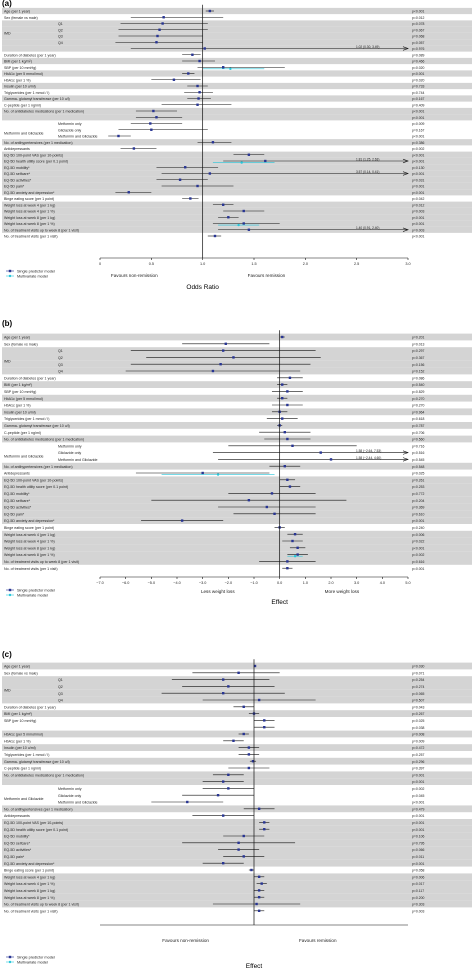 This screenshot has height=976, width=474. I want to click on x-tick-label: 3.0, so click(407, 264).